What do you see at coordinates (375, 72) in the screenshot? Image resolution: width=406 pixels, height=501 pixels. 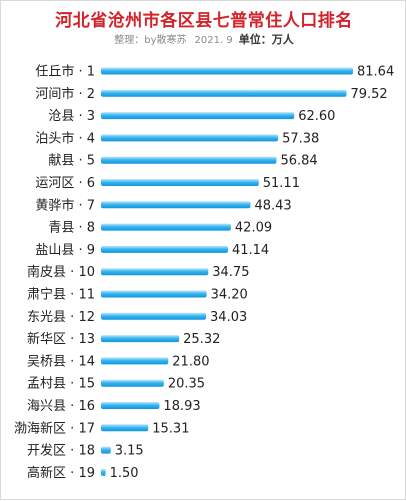 I see `value-label: 81.64` at bounding box center [375, 72].